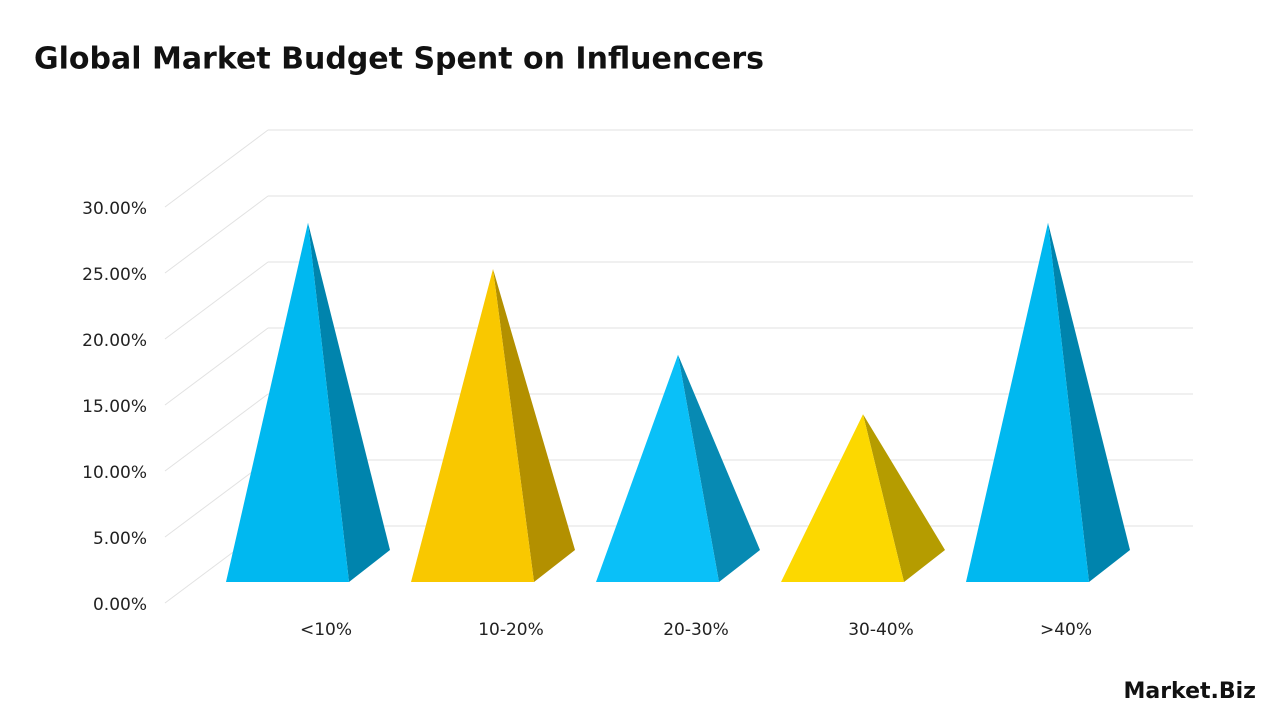  I want to click on y-tick-label: 5.00%, so click(120, 539).